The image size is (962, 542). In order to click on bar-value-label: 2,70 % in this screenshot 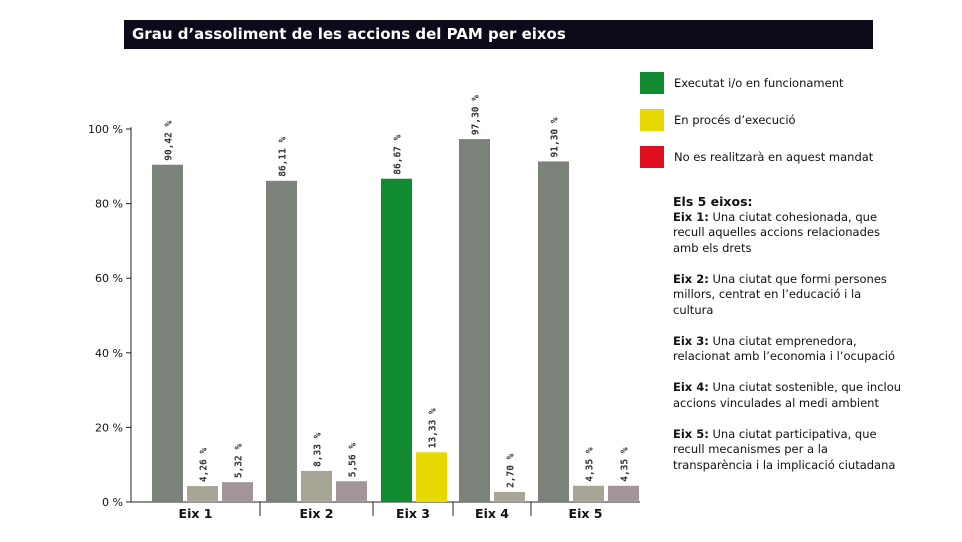, I will do `click(511, 470)`.